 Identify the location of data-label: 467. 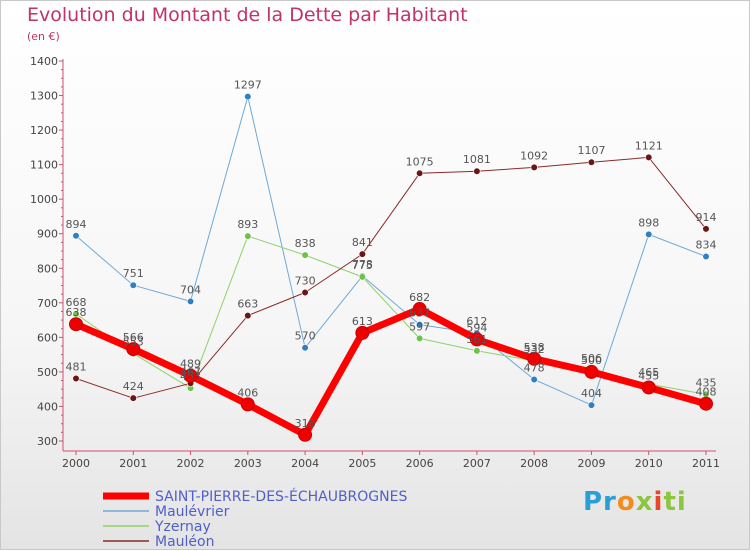
(190, 371).